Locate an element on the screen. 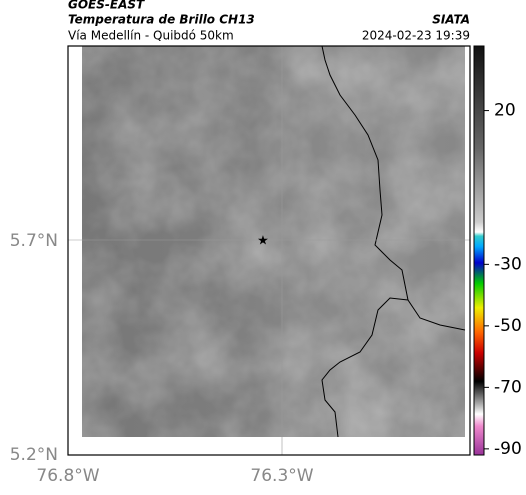 This screenshot has width=526, height=495. colorbar-tick-label: -30 is located at coordinates (508, 264).